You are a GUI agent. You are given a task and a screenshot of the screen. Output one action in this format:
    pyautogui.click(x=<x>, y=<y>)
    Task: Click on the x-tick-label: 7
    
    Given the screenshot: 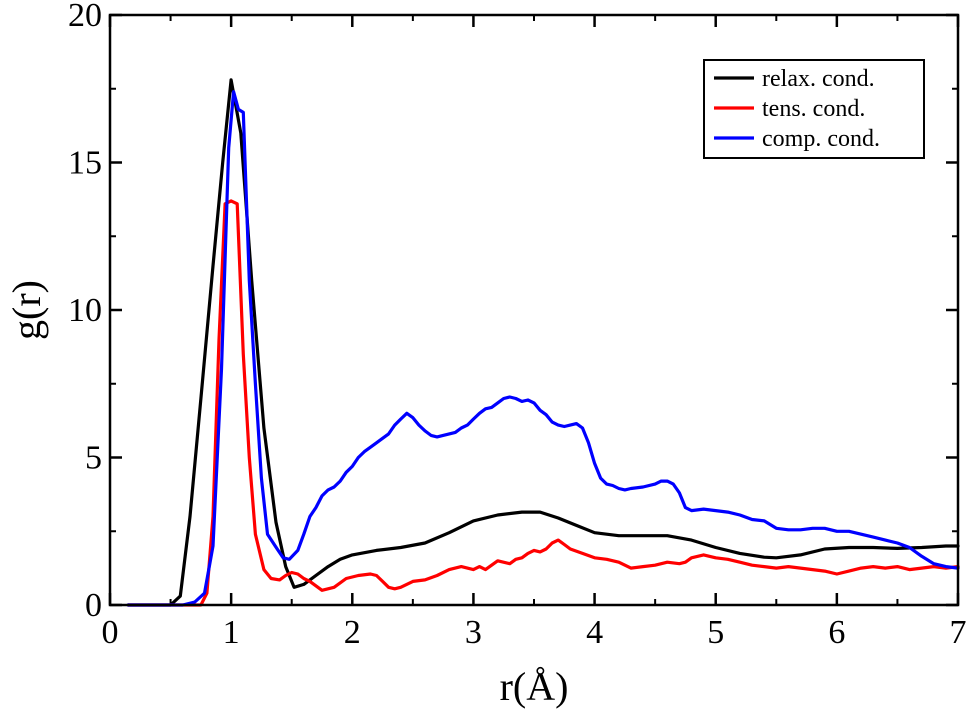 What is the action you would take?
    pyautogui.click(x=958, y=632)
    